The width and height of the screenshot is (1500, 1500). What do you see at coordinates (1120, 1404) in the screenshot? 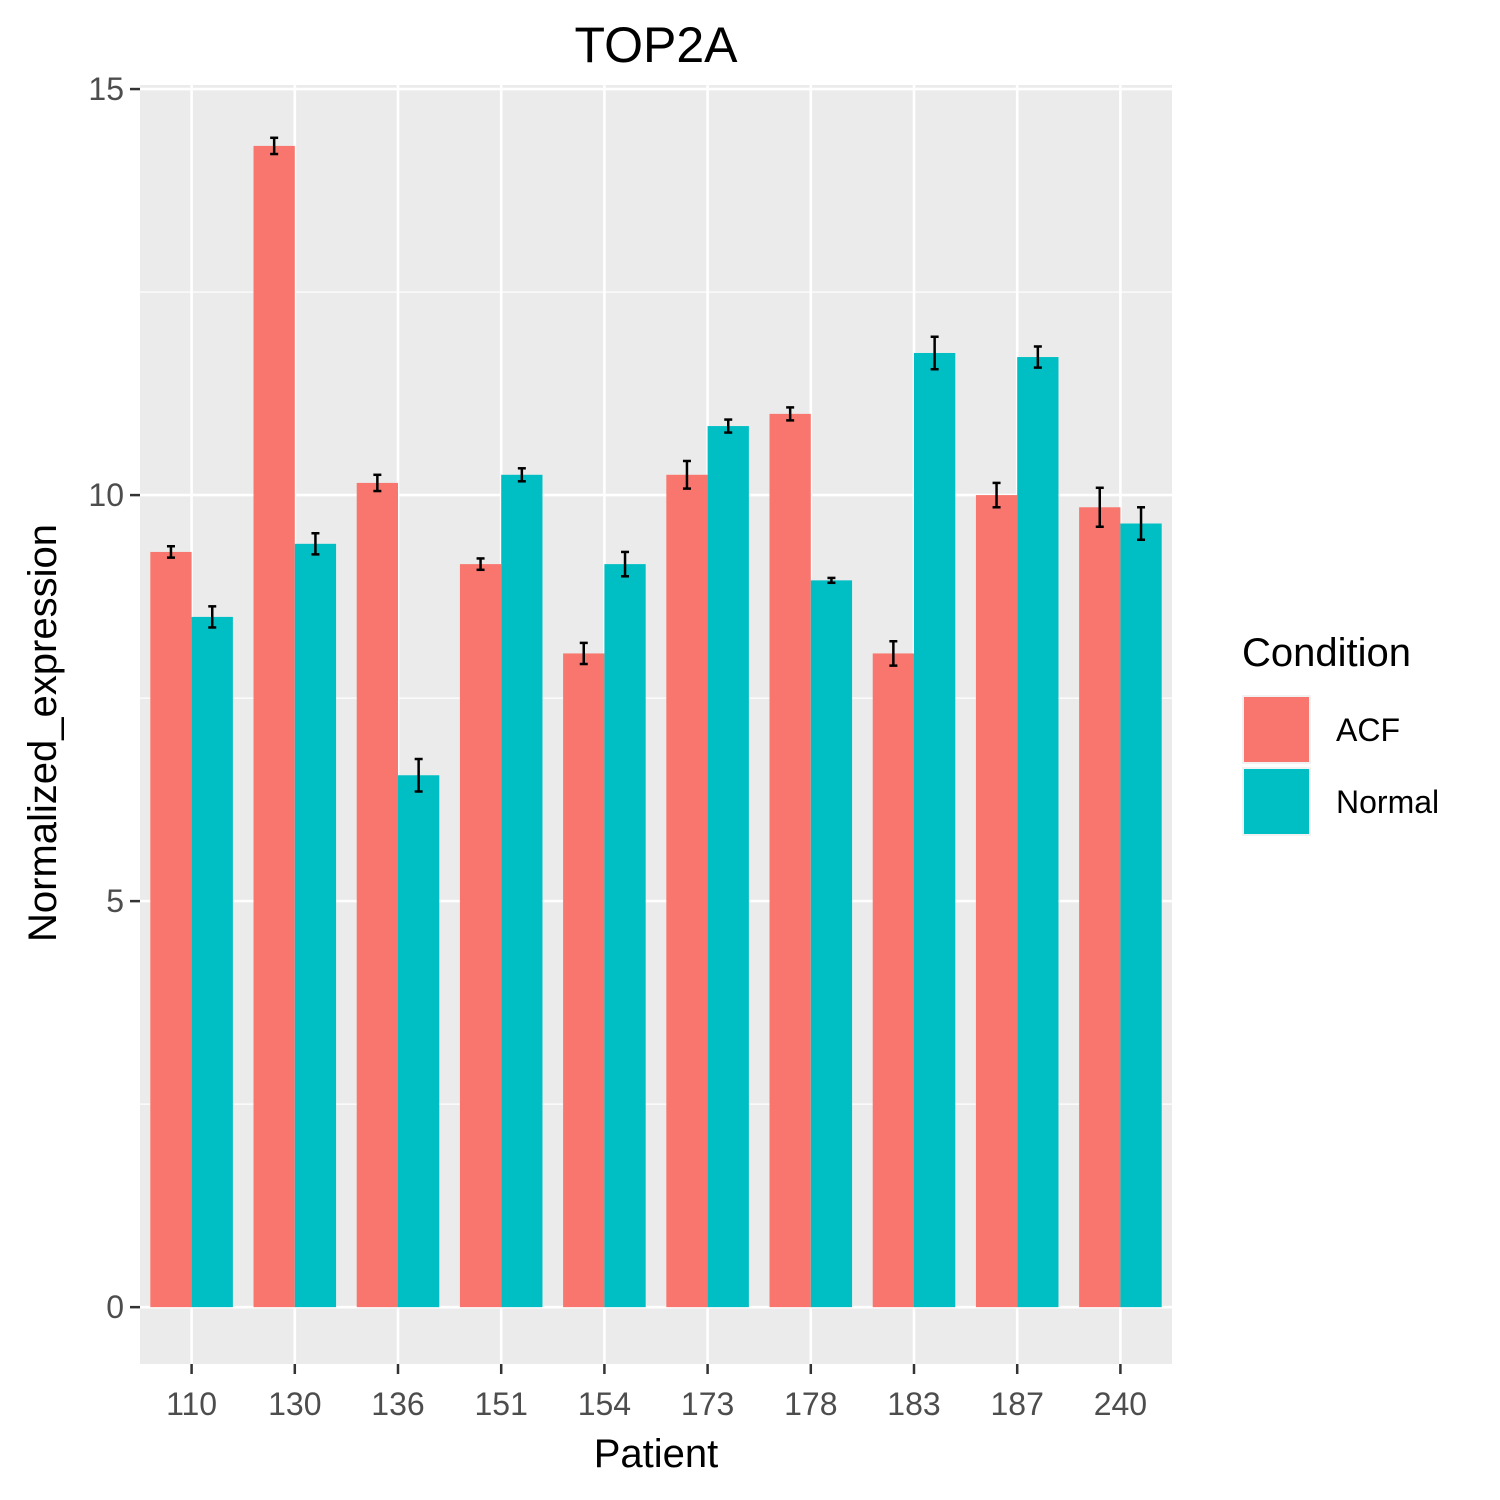
I see `x-tick-label: 240` at bounding box center [1120, 1404].